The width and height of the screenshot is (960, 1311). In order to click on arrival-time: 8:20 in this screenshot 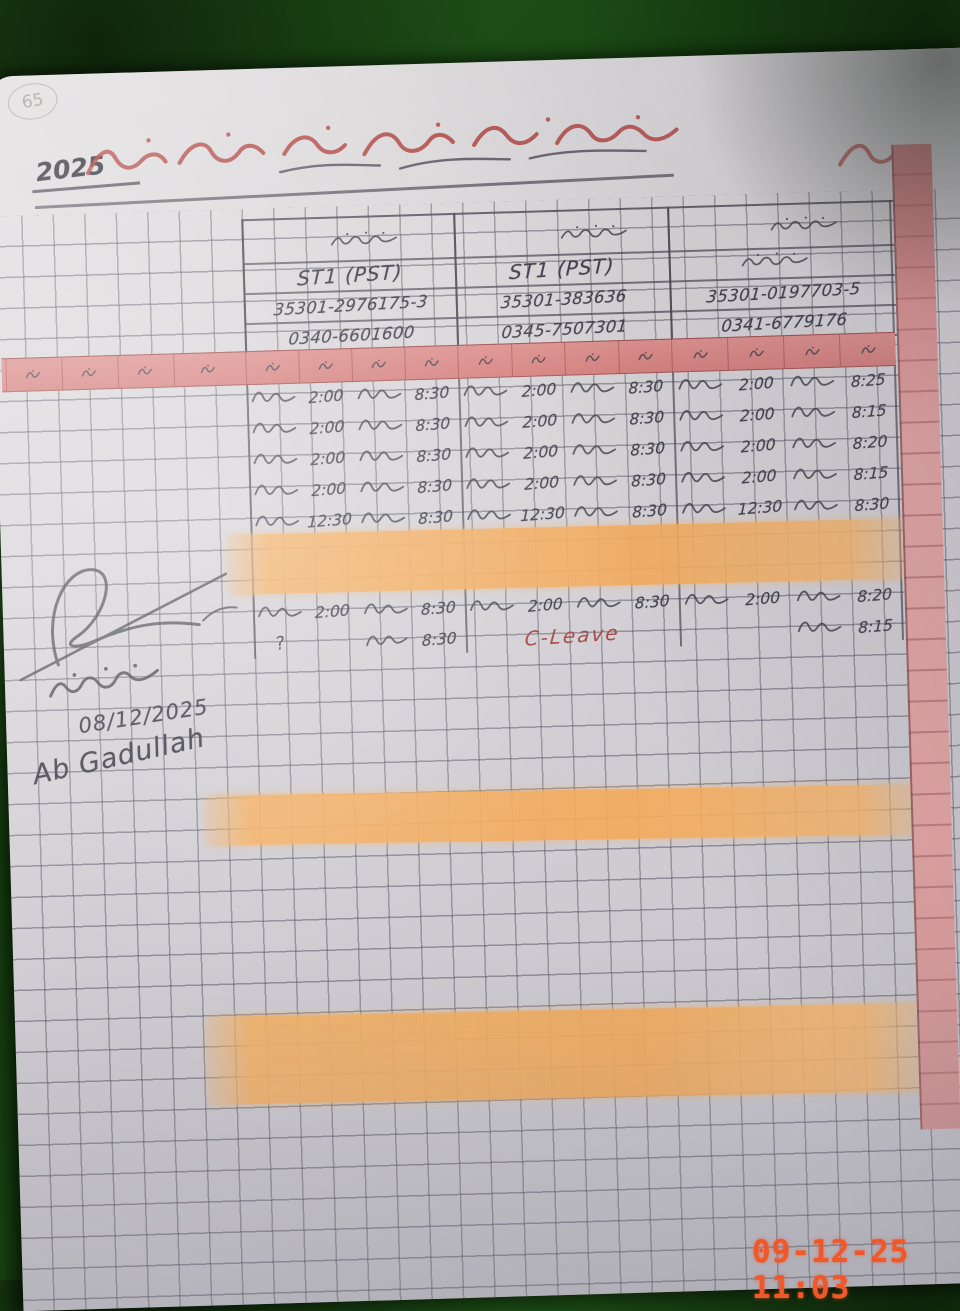, I will do `click(875, 595)`.